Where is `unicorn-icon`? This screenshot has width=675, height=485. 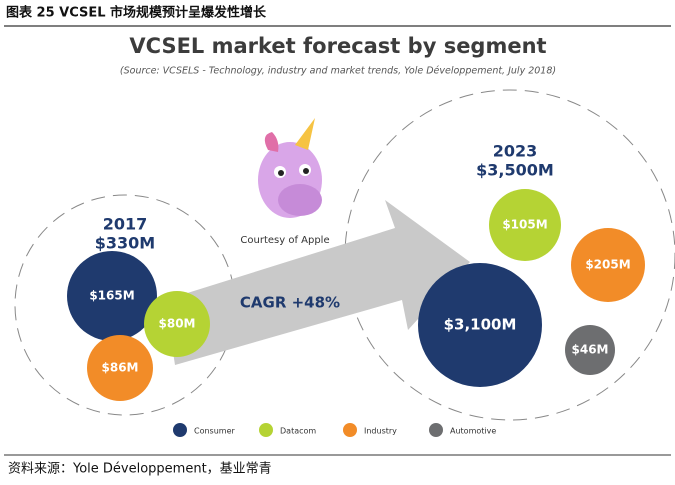 unicorn-icon is located at coordinates (290, 168).